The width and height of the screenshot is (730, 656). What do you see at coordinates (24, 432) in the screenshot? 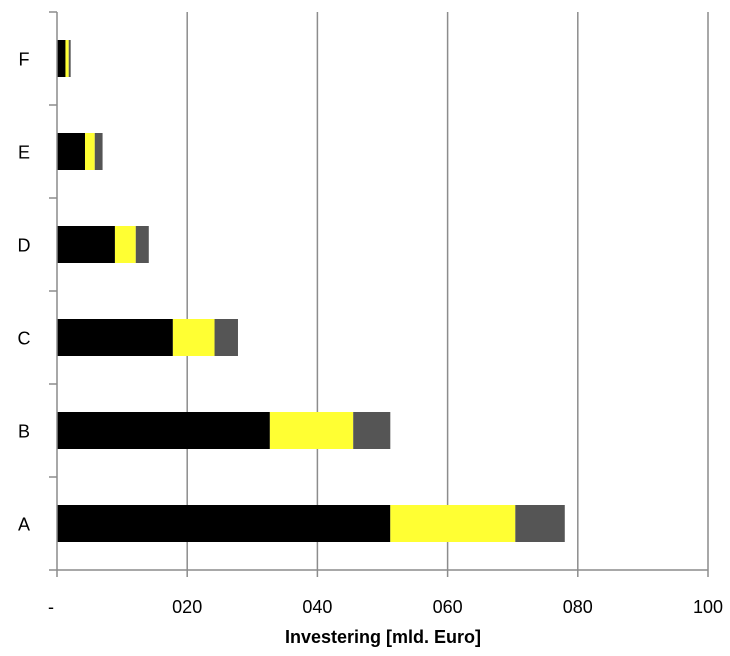
I see `category-label-B: B` at bounding box center [24, 432].